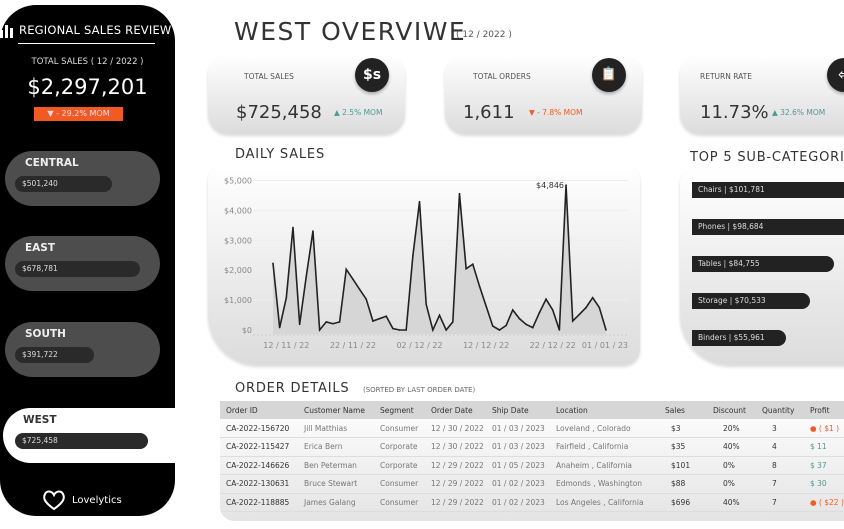  Describe the element at coordinates (82, 178) in the screenshot. I see `region-central: CENTRAL $501,240` at that location.